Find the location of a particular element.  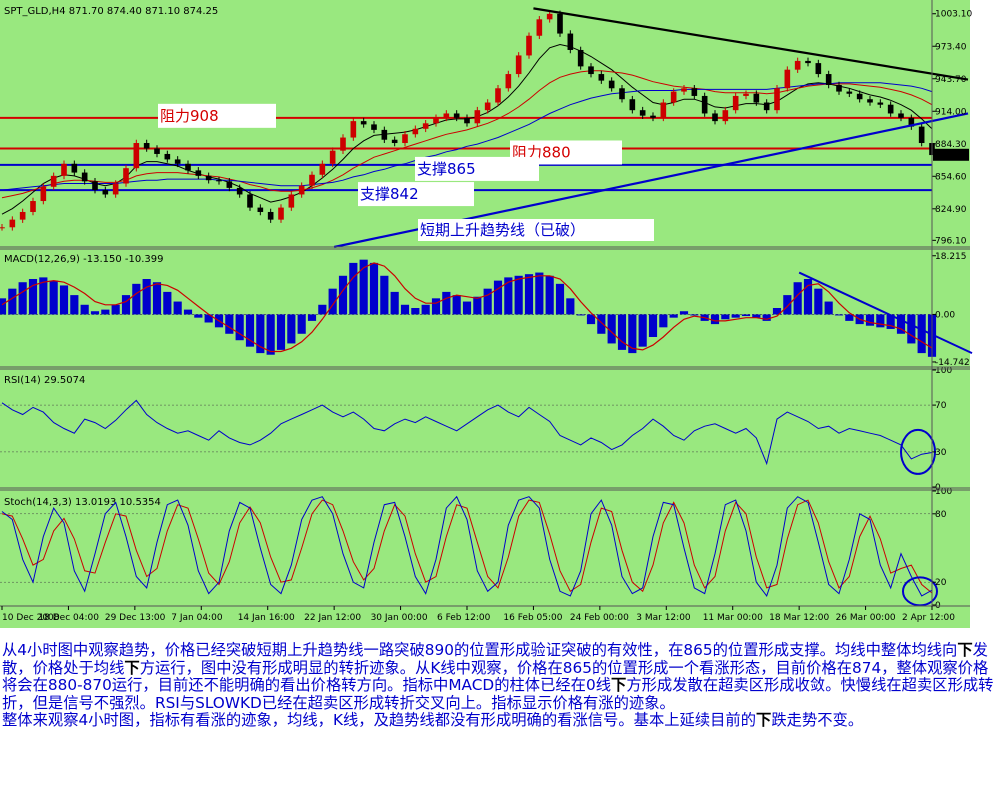

macd-trendline is located at coordinates (885, 313).